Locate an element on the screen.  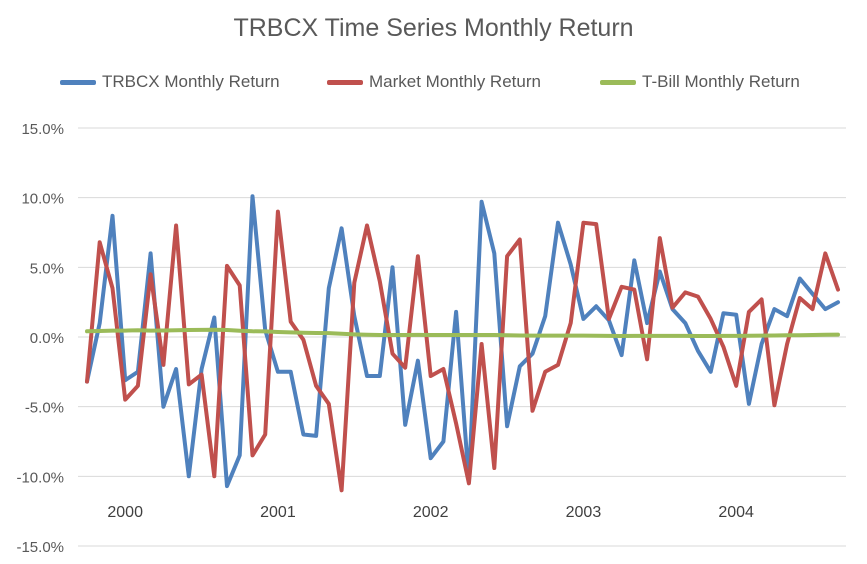
legend-item-market: Market Monthly Return is located at coordinates (434, 82).